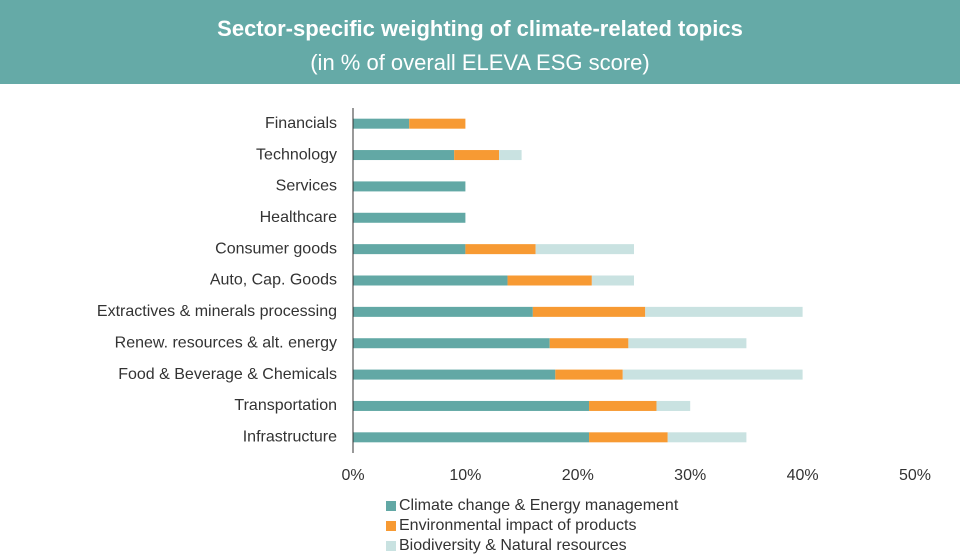 The width and height of the screenshot is (960, 556). Describe the element at coordinates (306, 186) in the screenshot. I see `y-tick-label: Services` at that location.